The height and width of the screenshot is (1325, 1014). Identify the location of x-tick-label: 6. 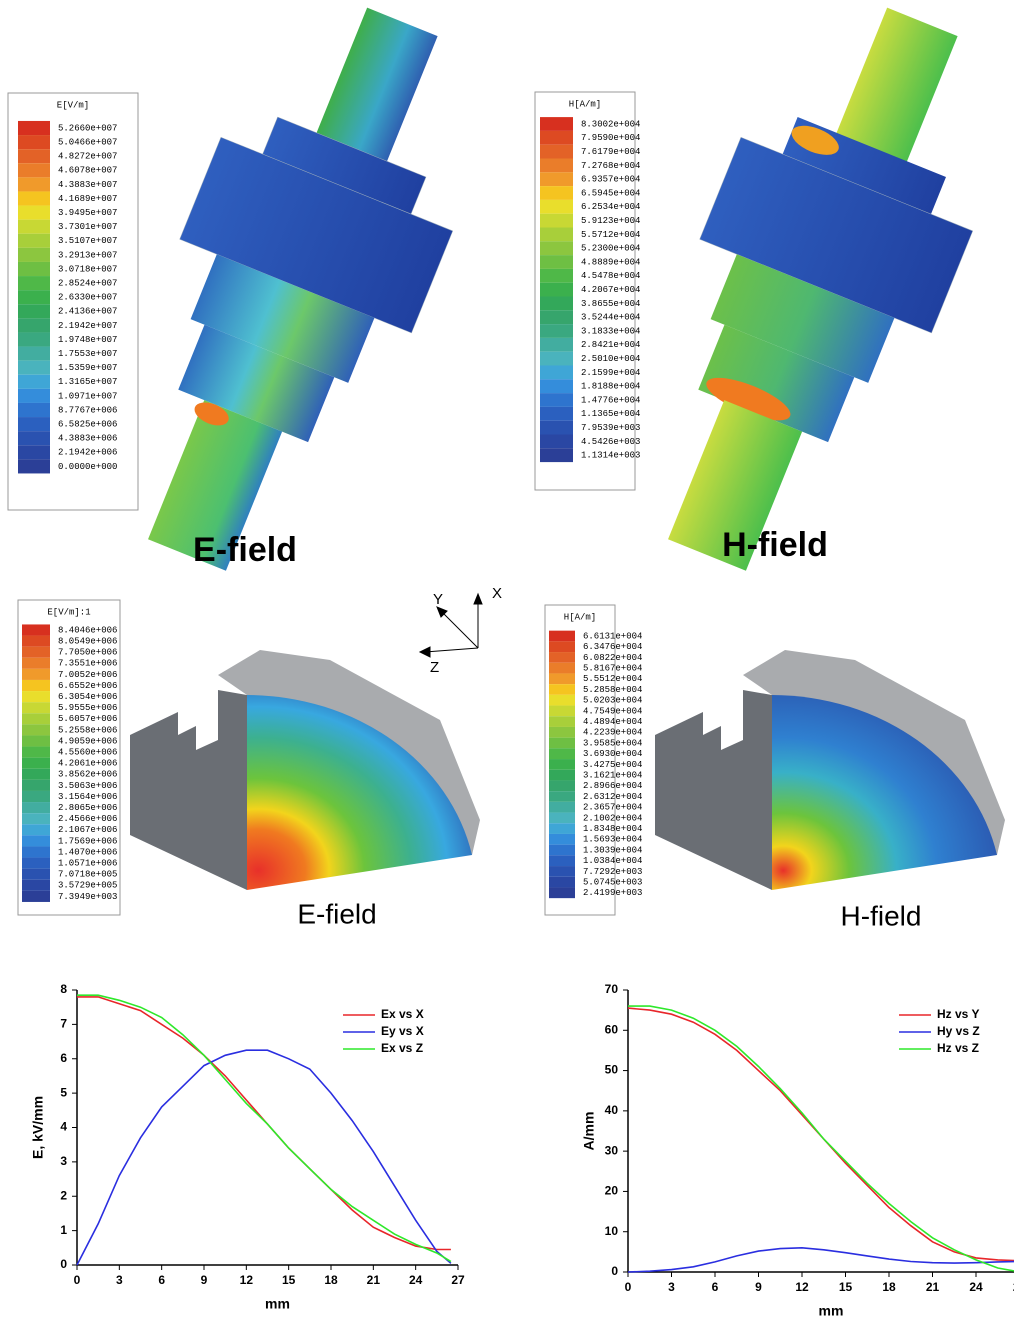
(715, 1287).